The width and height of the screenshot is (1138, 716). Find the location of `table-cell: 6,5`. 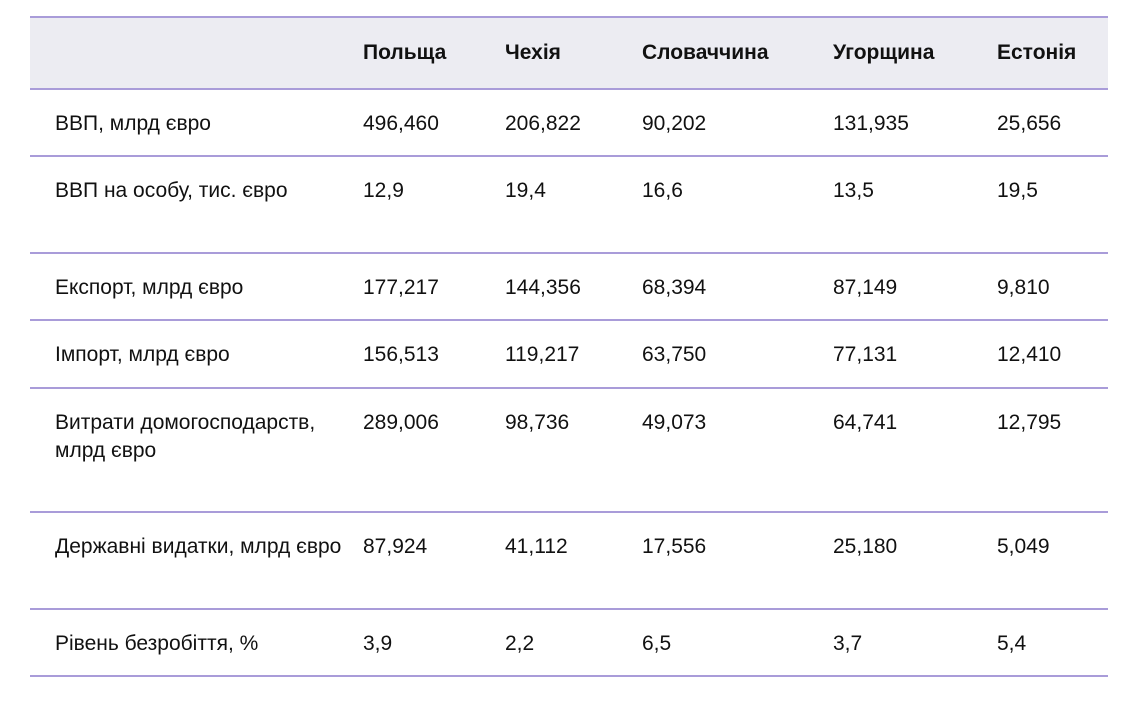

table-cell: 6,5 is located at coordinates (737, 642).